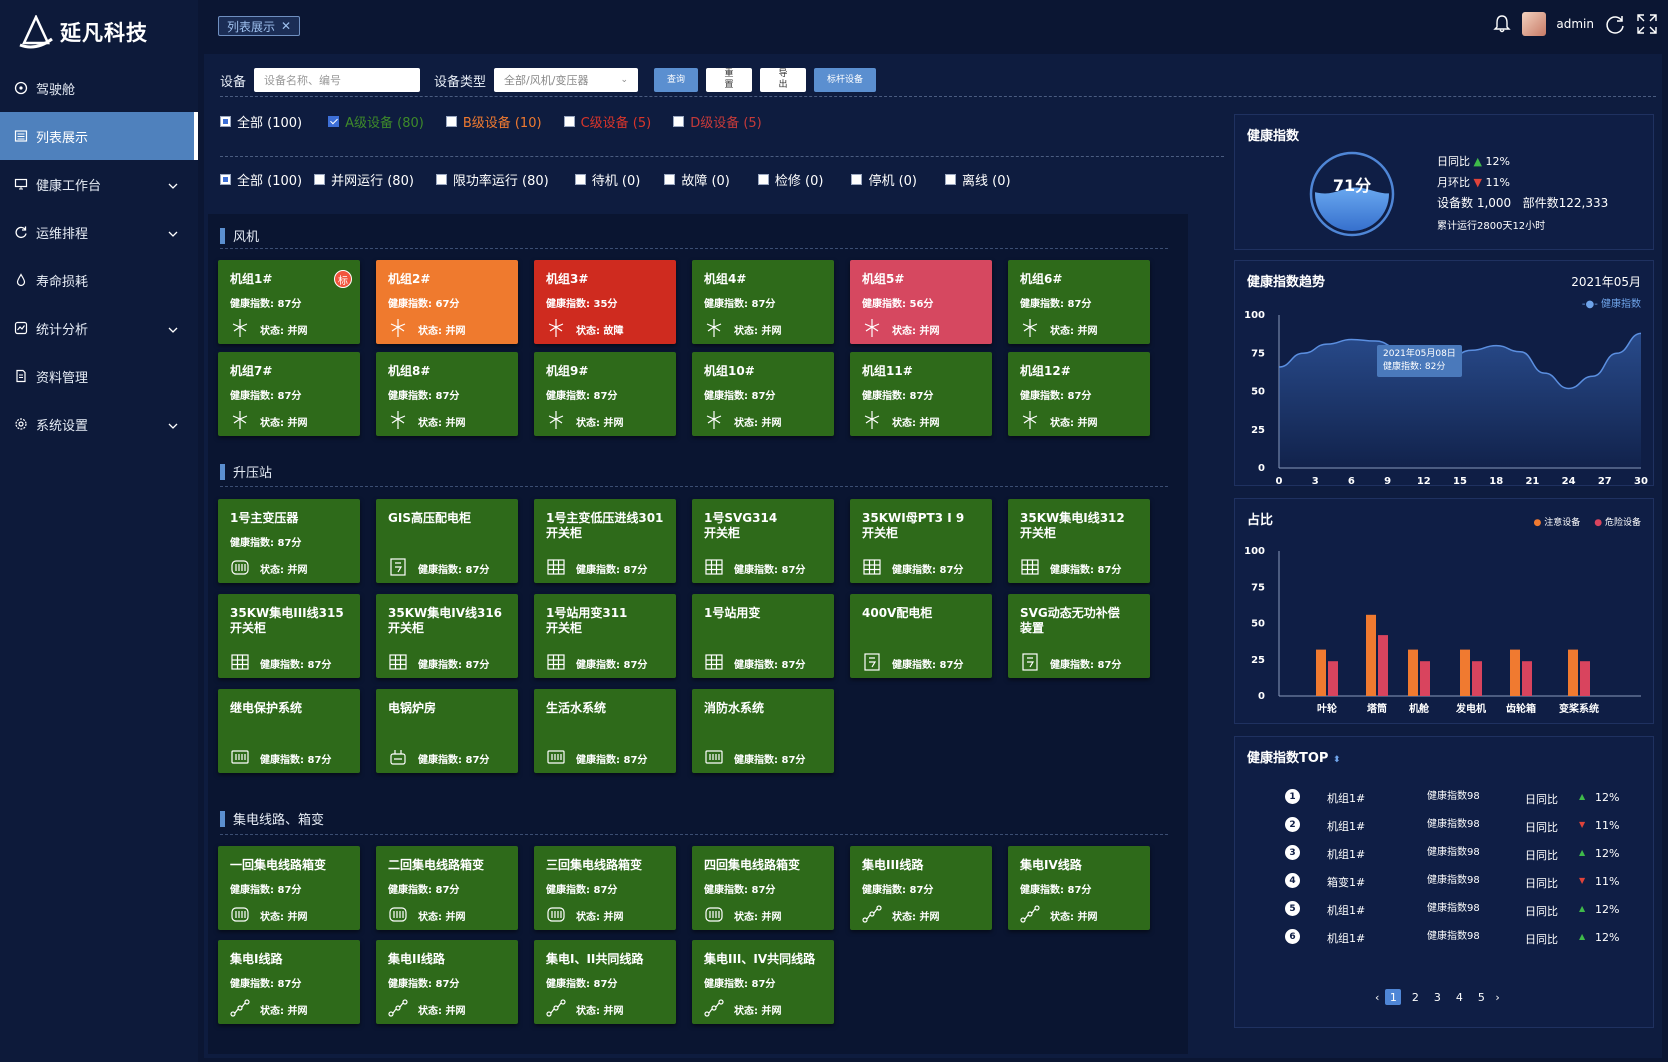 Image resolution: width=1668 pixels, height=1062 pixels. What do you see at coordinates (447, 636) in the screenshot?
I see `device-card: 35KW集电IV线316 开关柜 健康指数: 87分` at bounding box center [447, 636].